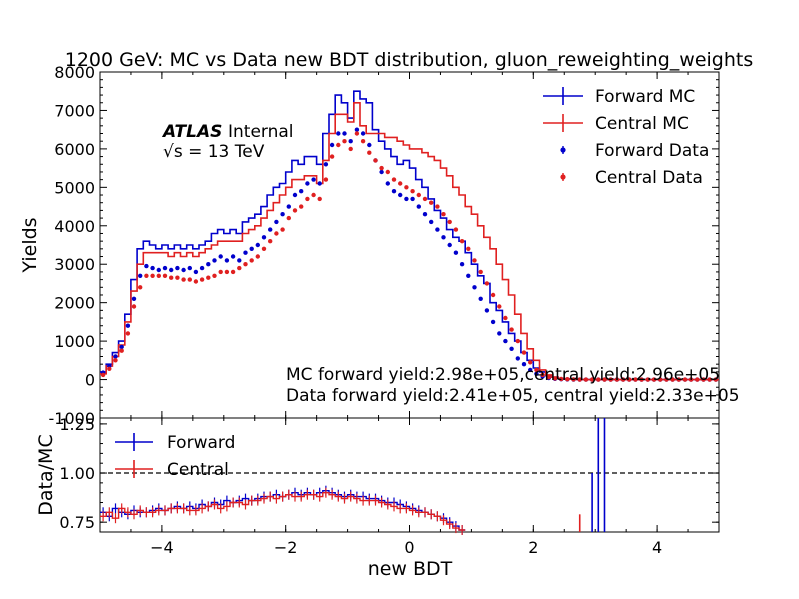  I want to click on main-y-tick-label: 0, so click(90, 380).